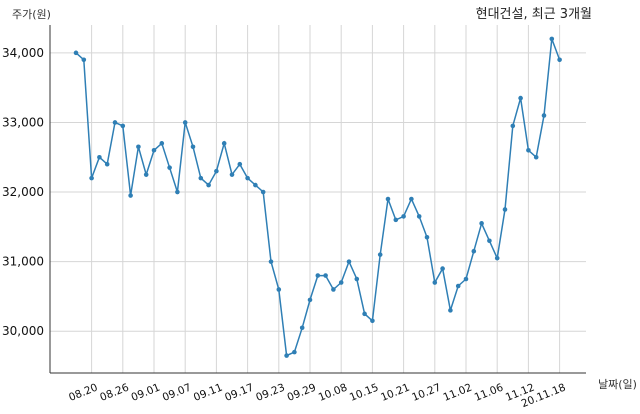 The width and height of the screenshot is (640, 414). What do you see at coordinates (31, 14) in the screenshot?
I see `y-axis-label: 주가(원)` at bounding box center [31, 14].